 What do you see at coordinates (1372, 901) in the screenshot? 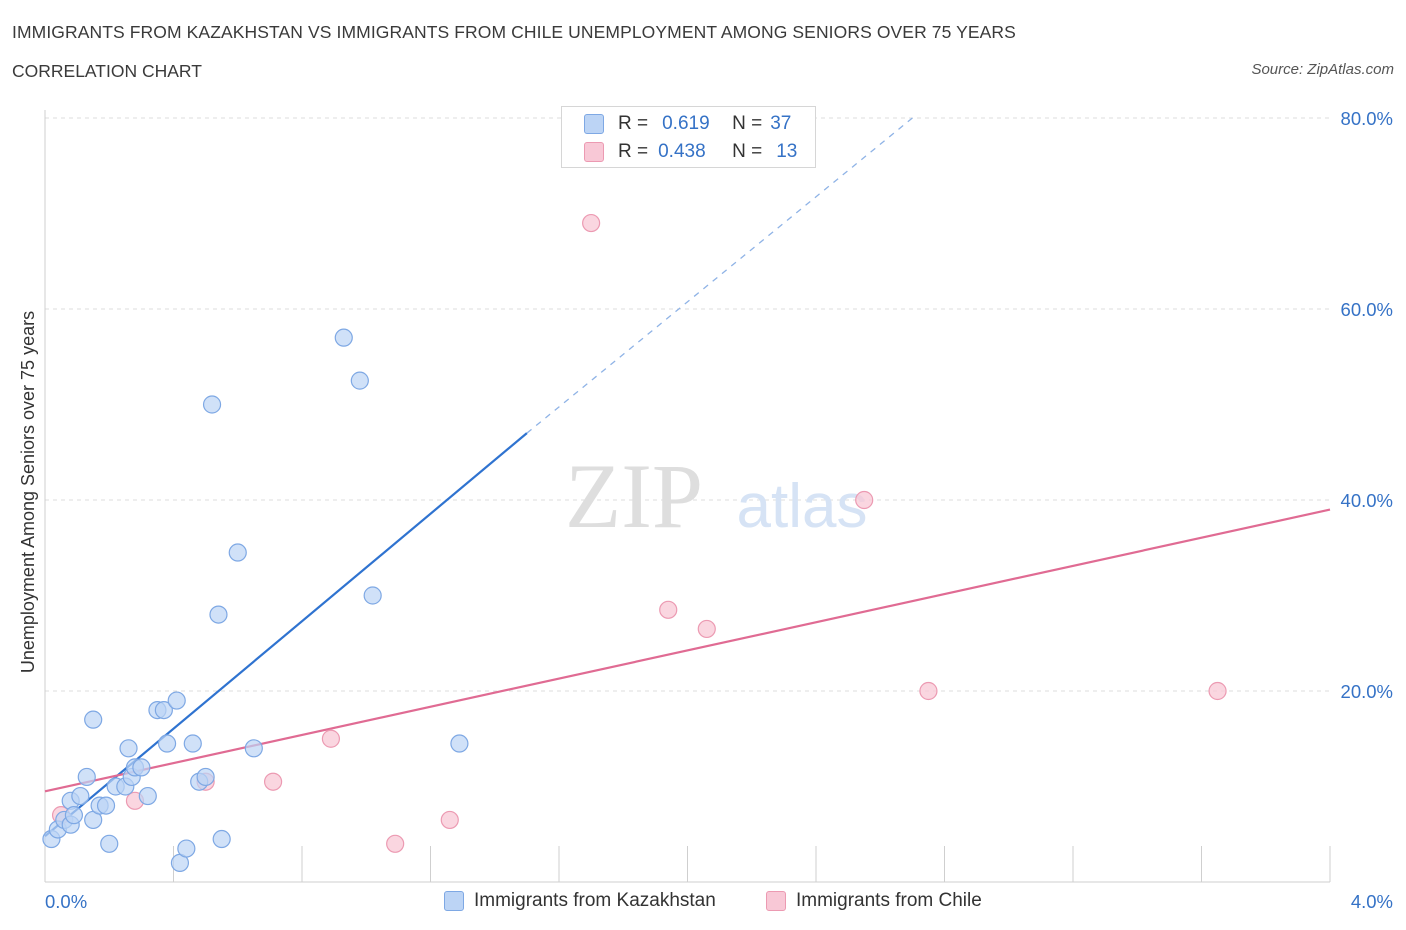
I see `x-tick-label-max: 4.0%` at bounding box center [1372, 901].